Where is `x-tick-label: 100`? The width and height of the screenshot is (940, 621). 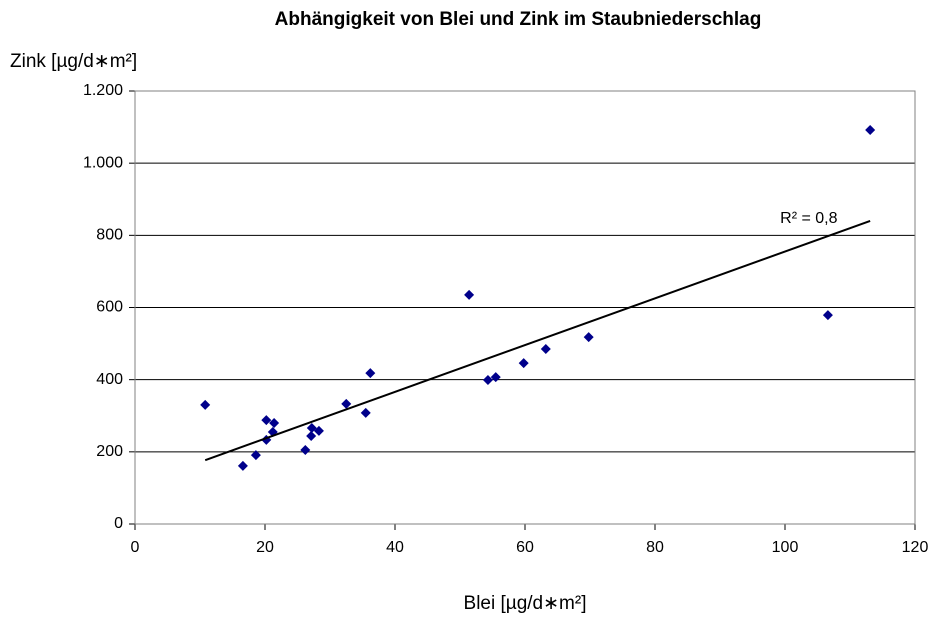 x-tick-label: 100 is located at coordinates (785, 547).